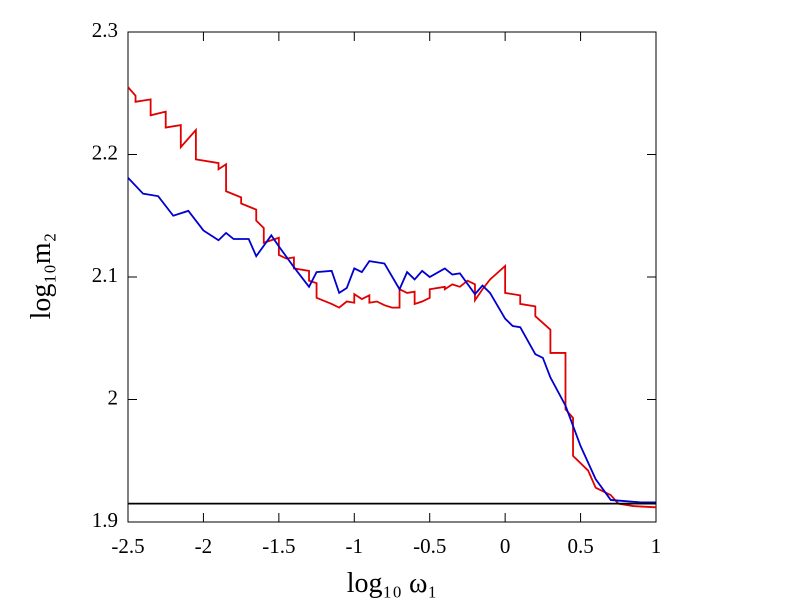 This screenshot has height=612, width=792. Describe the element at coordinates (105, 30) in the screenshot. I see `y-tick-label: 2.3` at that location.